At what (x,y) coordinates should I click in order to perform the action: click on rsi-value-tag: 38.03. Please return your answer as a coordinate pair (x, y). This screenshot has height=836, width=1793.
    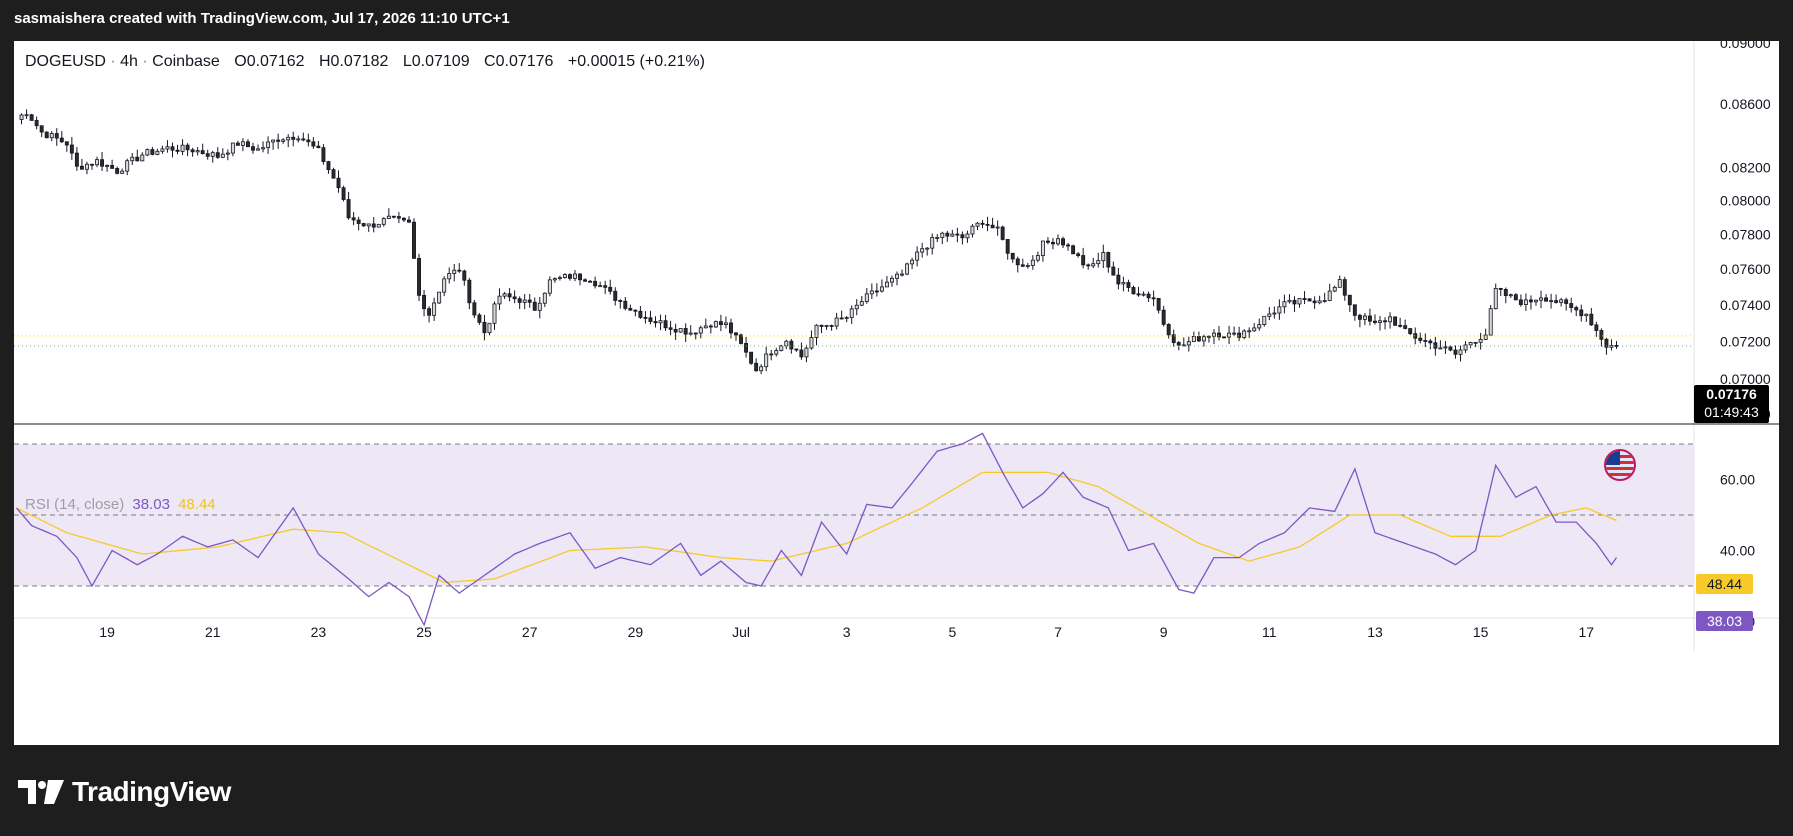
    Looking at the image, I should click on (1724, 621).